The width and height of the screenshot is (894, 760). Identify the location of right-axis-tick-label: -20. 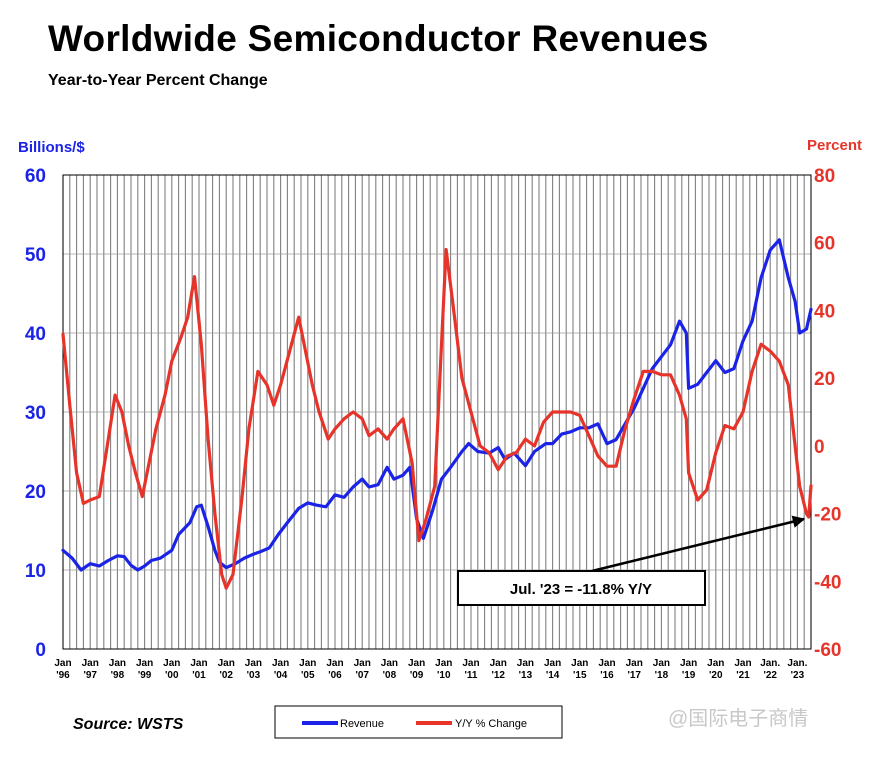
(827, 515).